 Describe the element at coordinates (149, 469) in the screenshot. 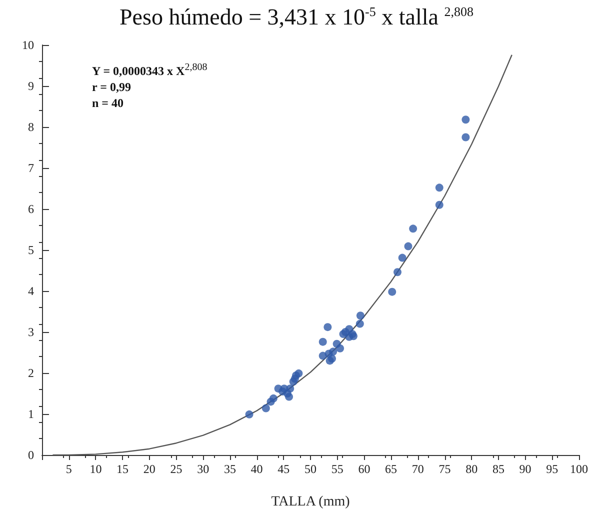

I see `x-tick-label: 20` at that location.